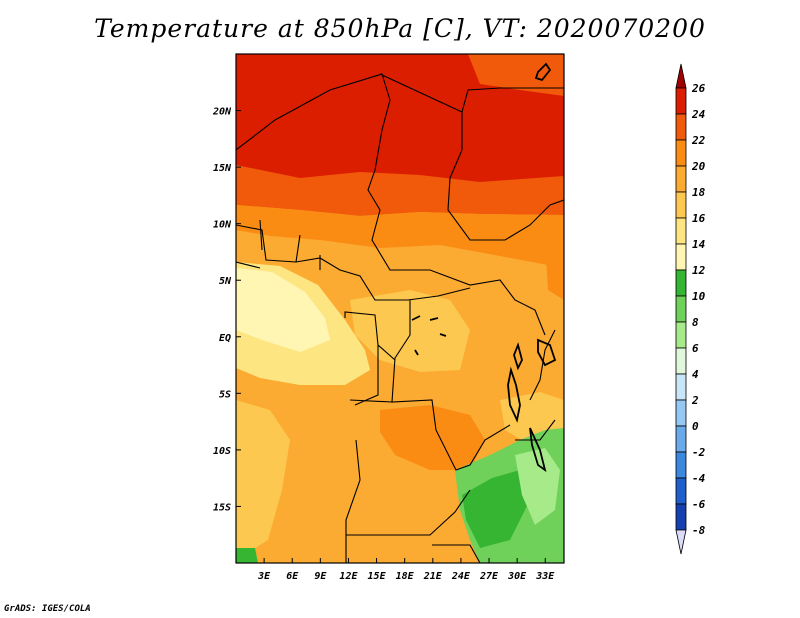  What do you see at coordinates (292, 576) in the screenshot?
I see `x-tick-label: 6E` at bounding box center [292, 576].